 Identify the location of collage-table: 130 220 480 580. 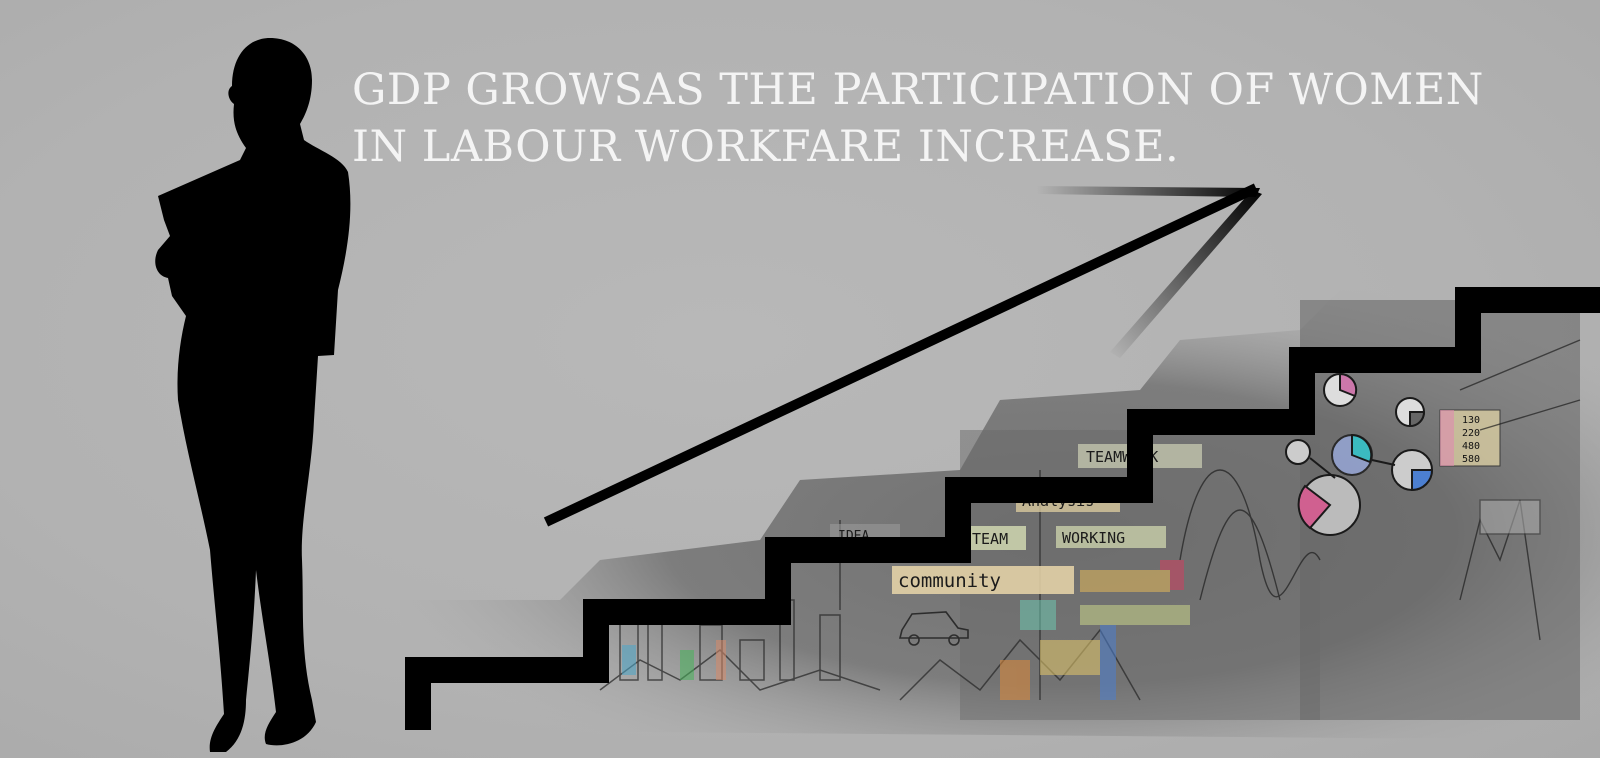
(1470, 438).